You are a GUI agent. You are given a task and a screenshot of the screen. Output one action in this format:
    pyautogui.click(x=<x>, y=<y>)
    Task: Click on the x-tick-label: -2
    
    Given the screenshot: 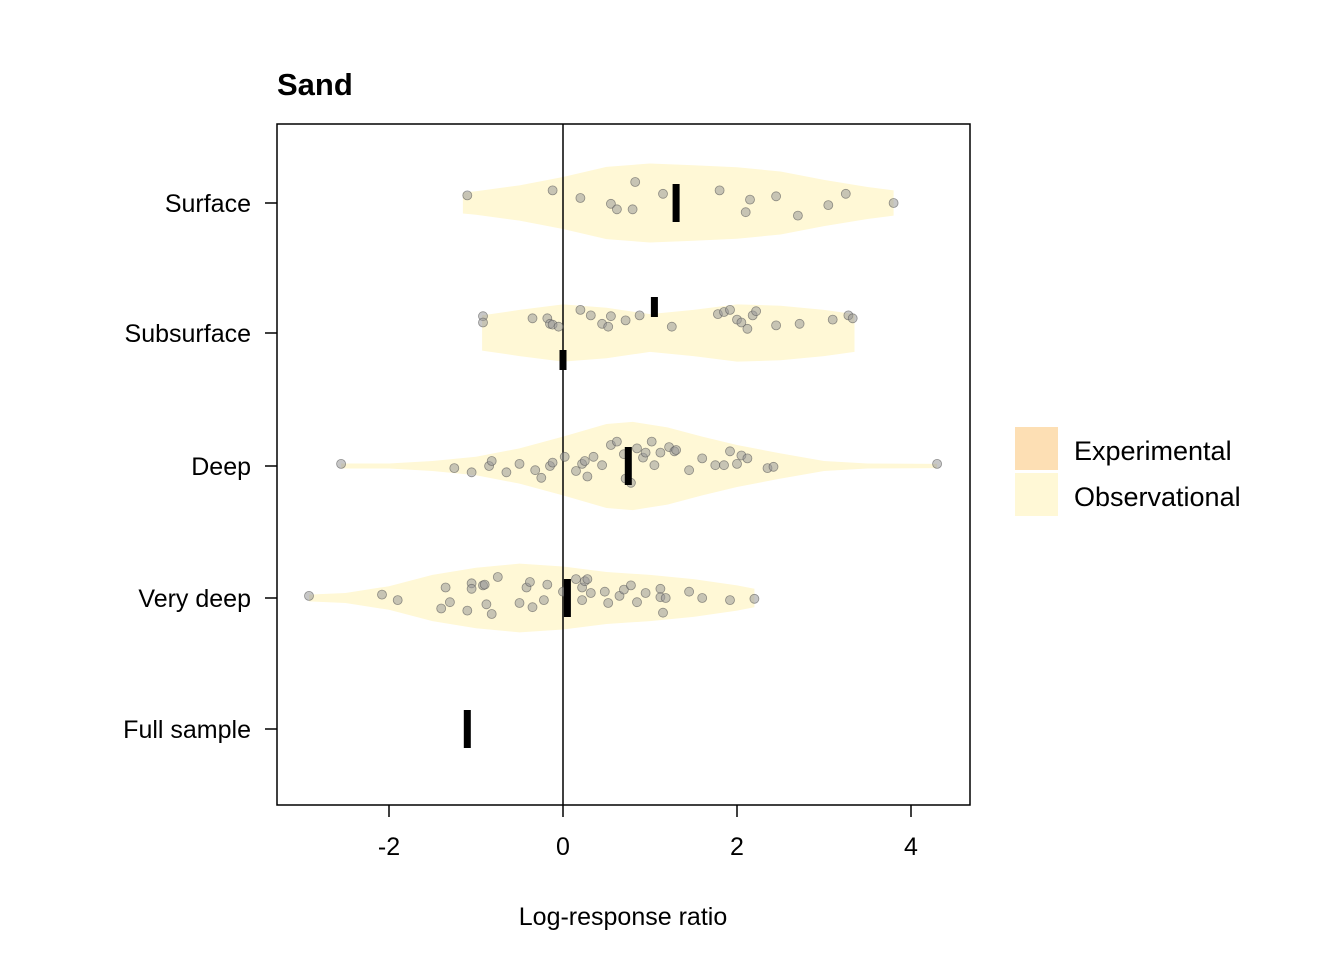 What is the action you would take?
    pyautogui.click(x=389, y=847)
    